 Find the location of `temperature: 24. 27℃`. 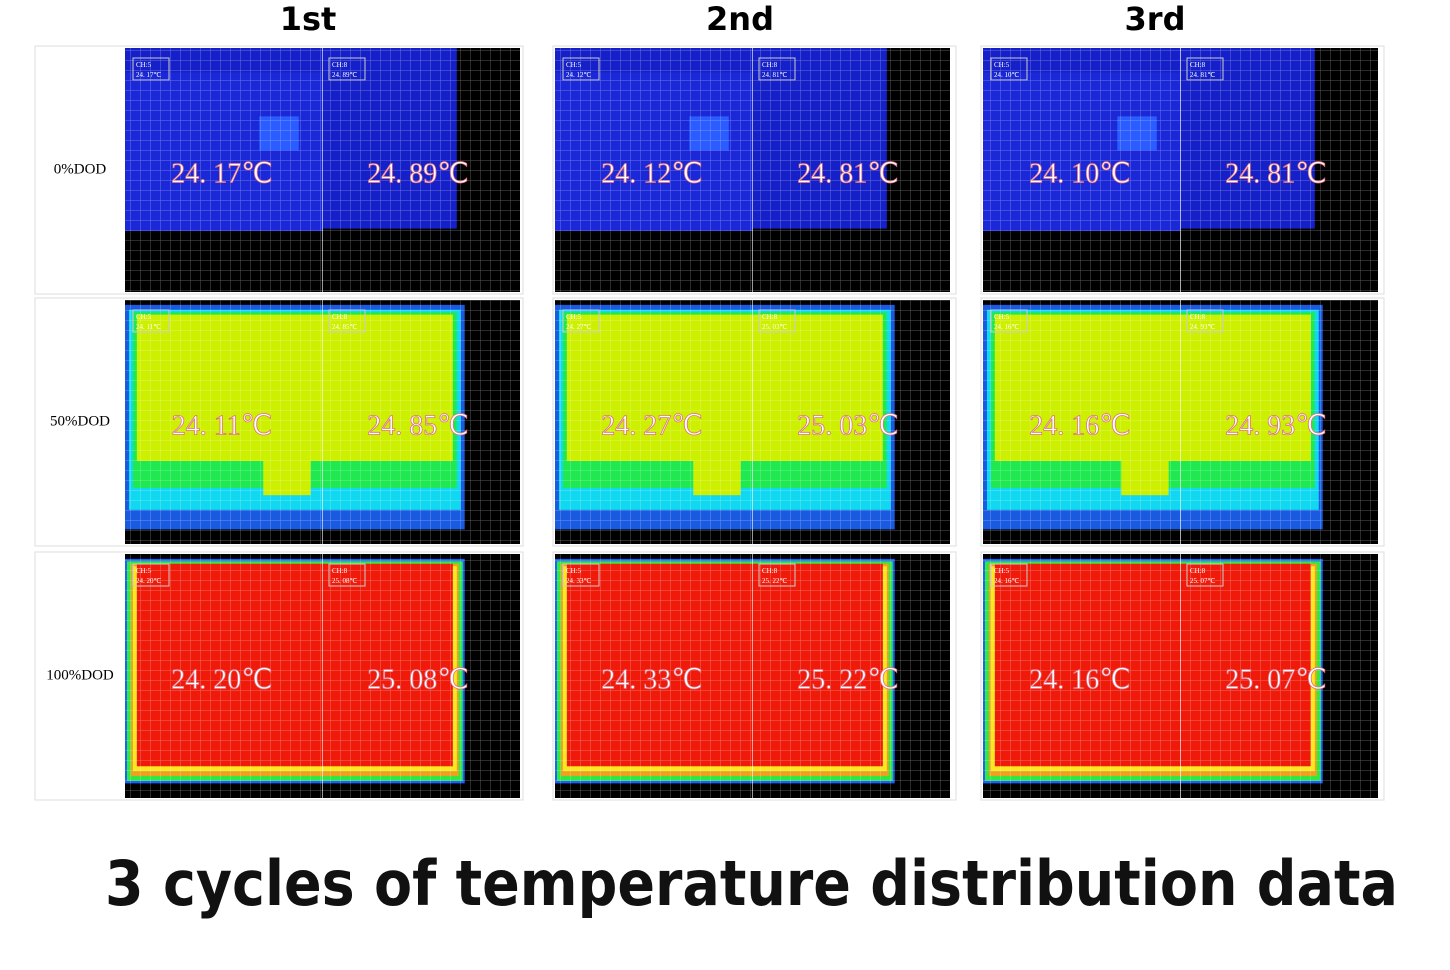

temperature: 24. 27℃ is located at coordinates (651, 425).